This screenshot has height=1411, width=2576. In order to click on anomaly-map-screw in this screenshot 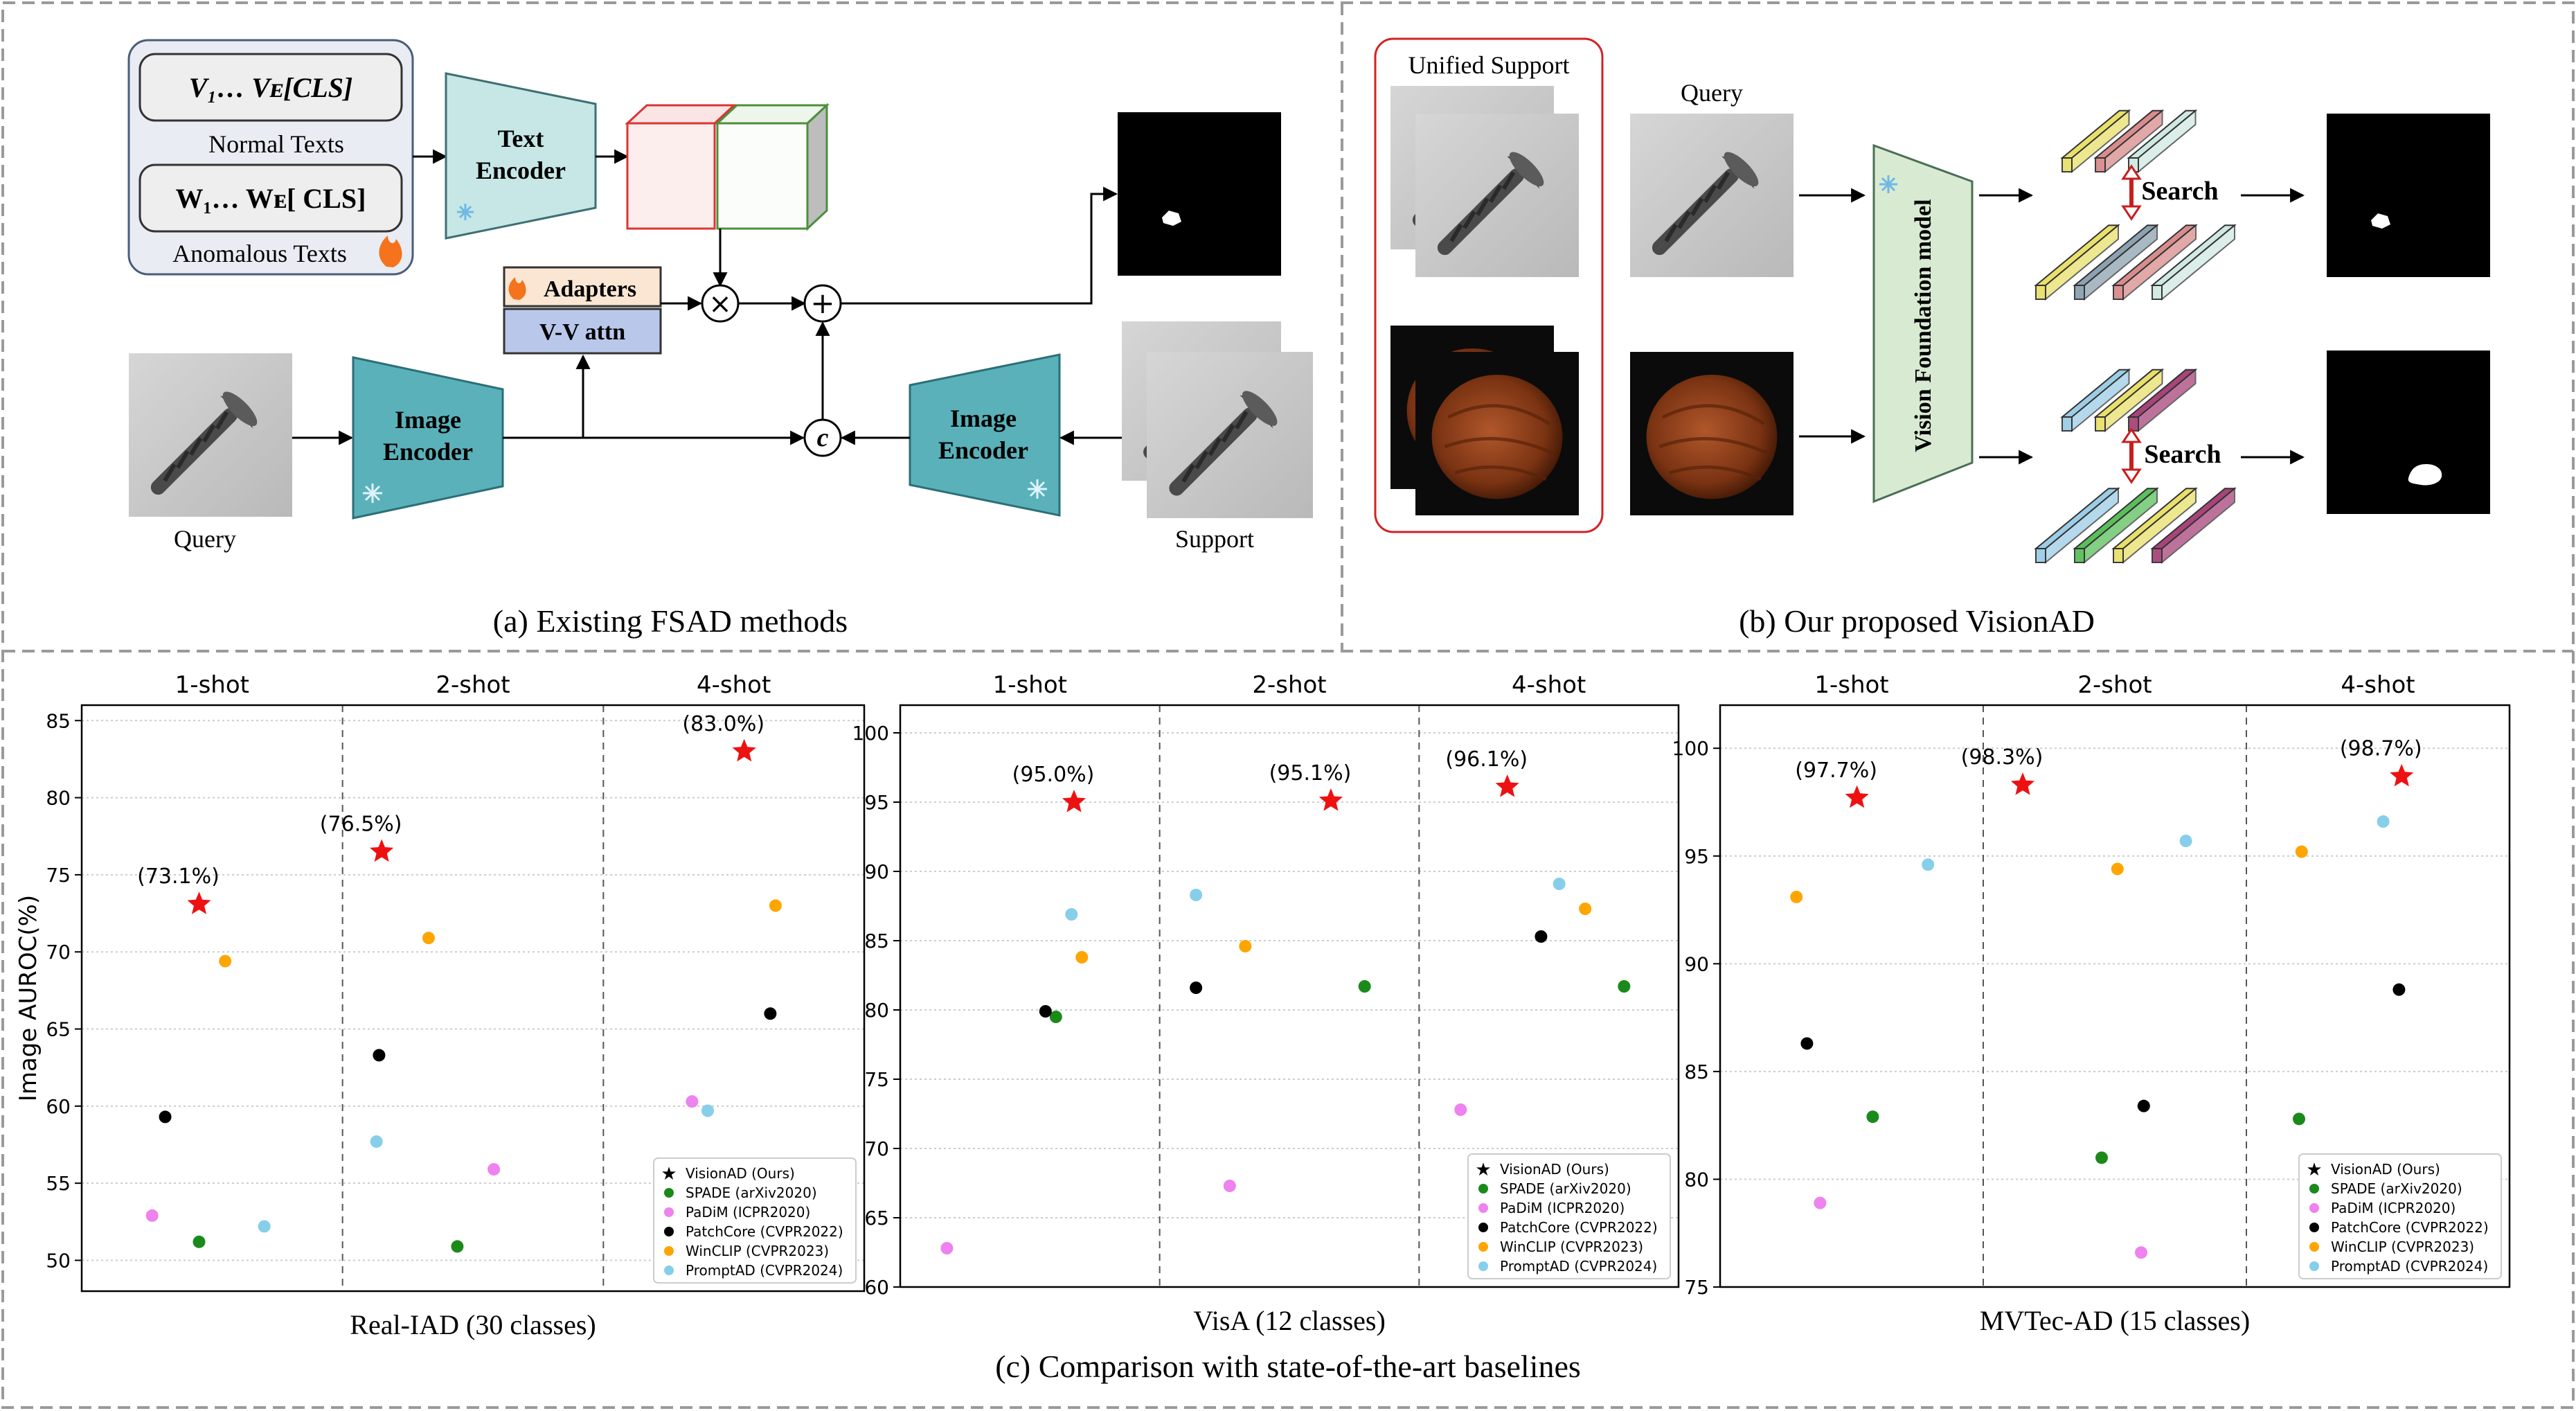, I will do `click(2408, 195)`.